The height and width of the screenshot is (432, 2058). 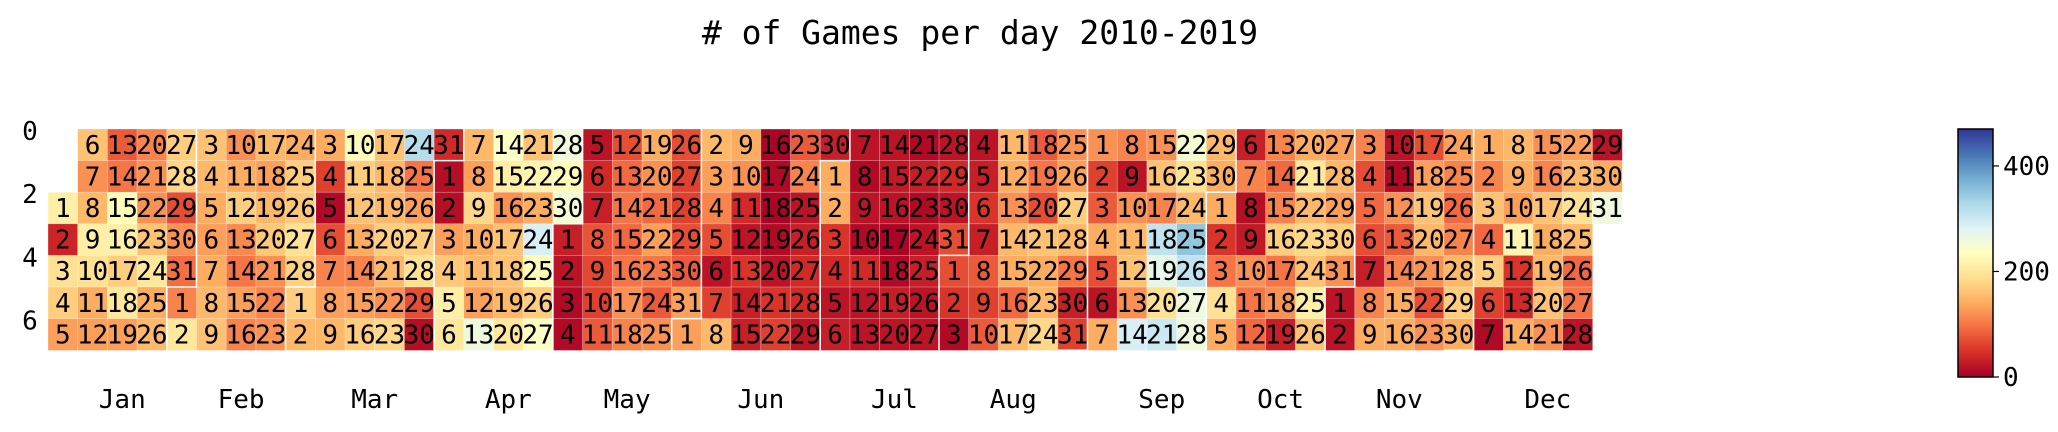 I want to click on heatmap-cell: 24, so click(x=1310, y=271).